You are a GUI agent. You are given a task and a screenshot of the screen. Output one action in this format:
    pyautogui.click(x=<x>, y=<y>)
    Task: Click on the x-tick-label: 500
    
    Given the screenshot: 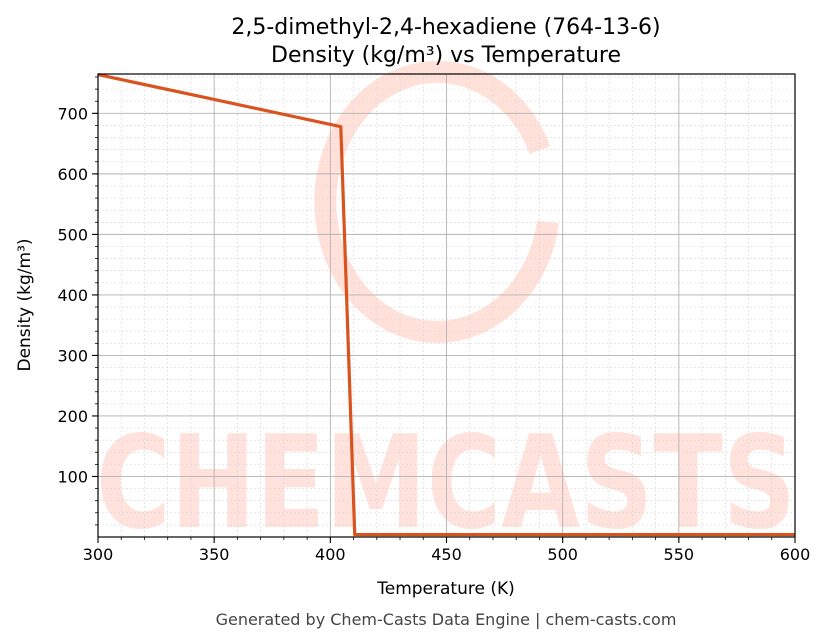 What is the action you would take?
    pyautogui.click(x=562, y=554)
    